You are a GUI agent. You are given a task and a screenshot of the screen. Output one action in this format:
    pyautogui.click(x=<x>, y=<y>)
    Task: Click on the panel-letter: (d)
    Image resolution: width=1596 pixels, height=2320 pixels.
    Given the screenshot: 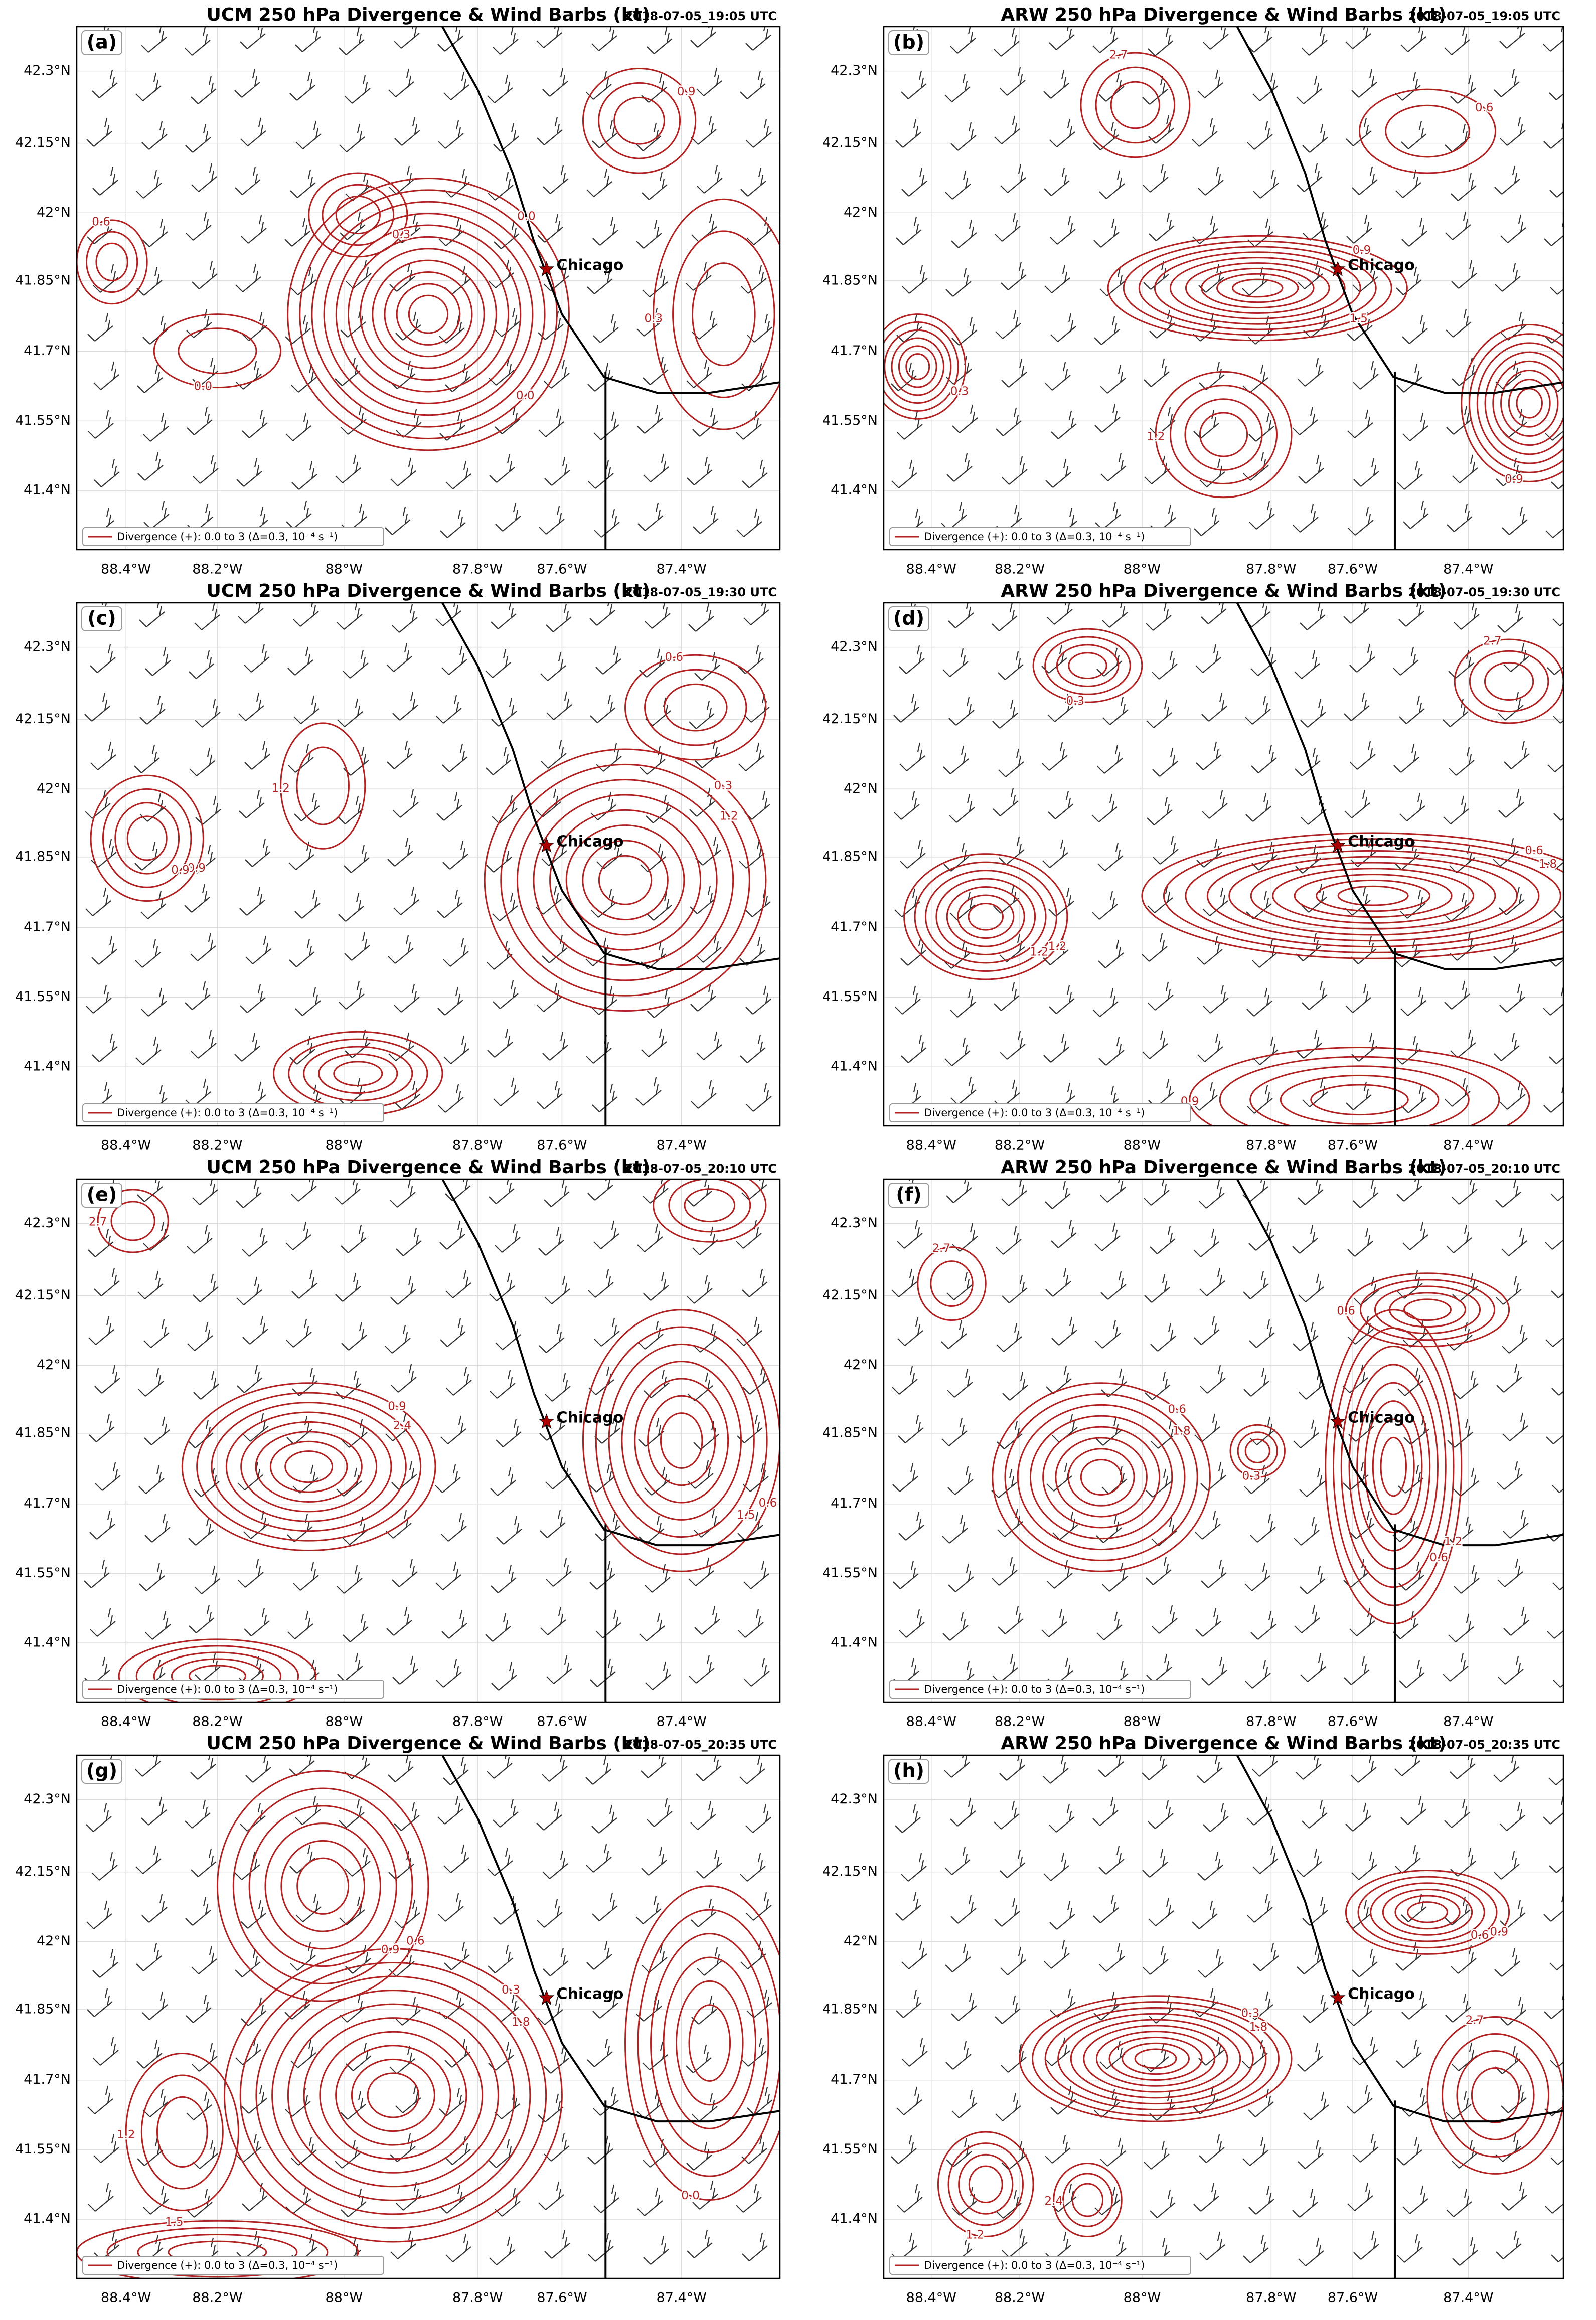 What is the action you would take?
    pyautogui.click(x=908, y=618)
    